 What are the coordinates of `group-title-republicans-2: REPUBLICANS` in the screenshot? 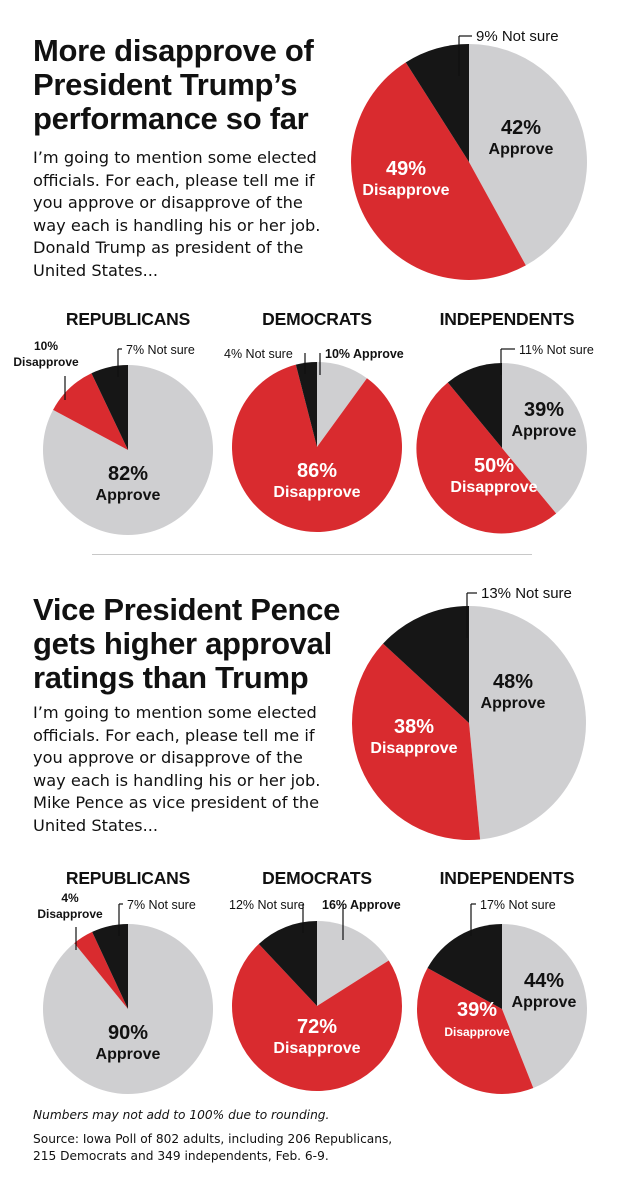 It's located at (128, 878).